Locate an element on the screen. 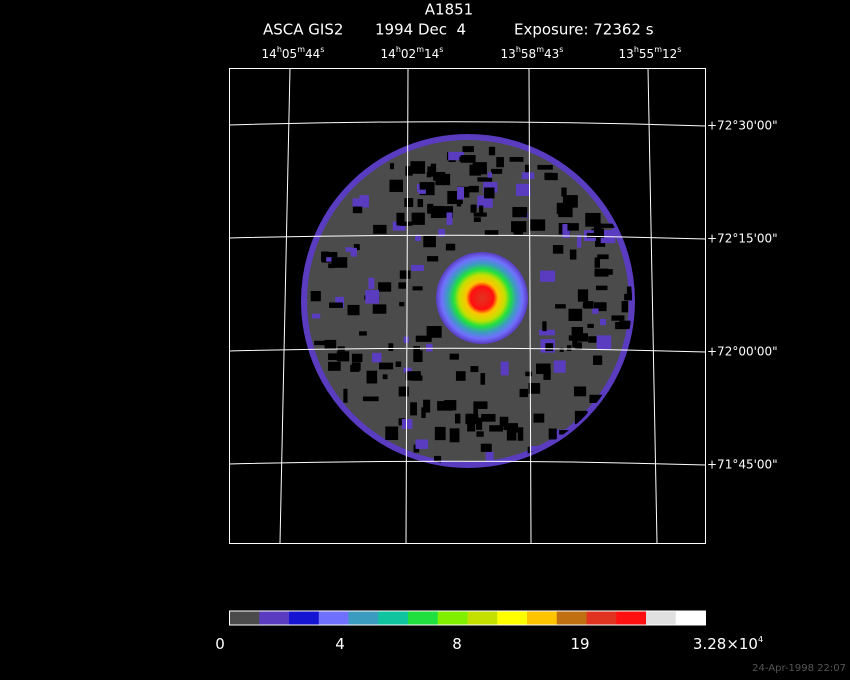 The height and width of the screenshot is (680, 850). dec-label: +72°00'00" is located at coordinates (742, 352).